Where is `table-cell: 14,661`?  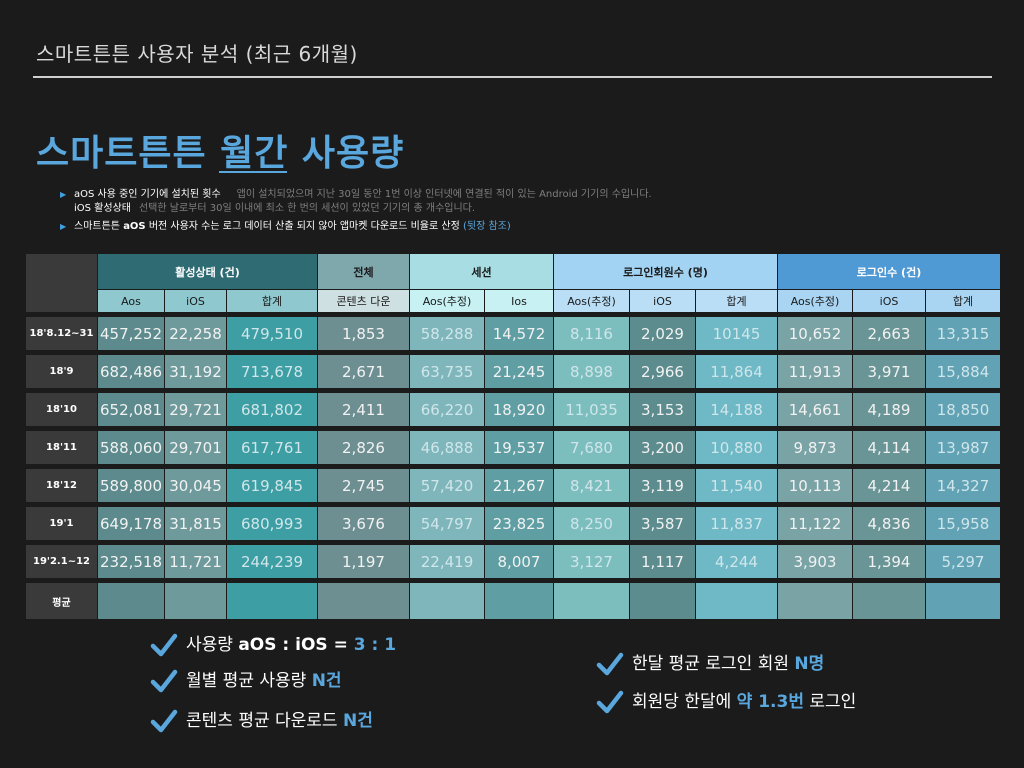
table-cell: 14,661 is located at coordinates (815, 409).